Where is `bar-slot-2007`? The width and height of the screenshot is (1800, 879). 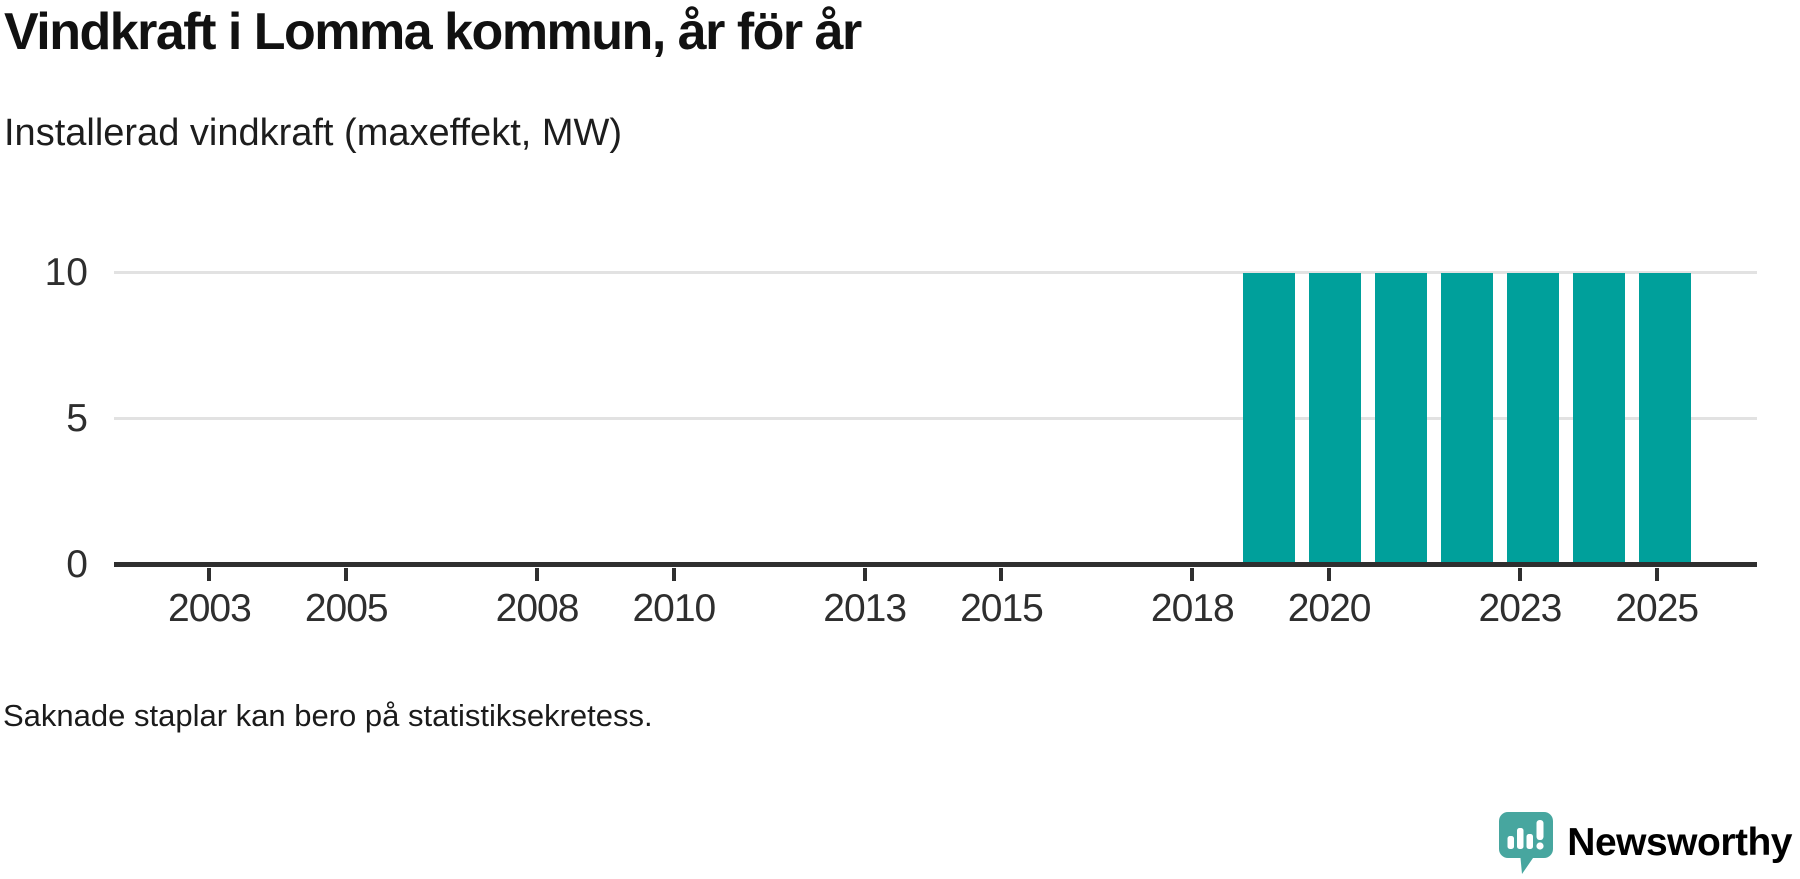
bar-slot-2007 is located at coordinates (477, 397).